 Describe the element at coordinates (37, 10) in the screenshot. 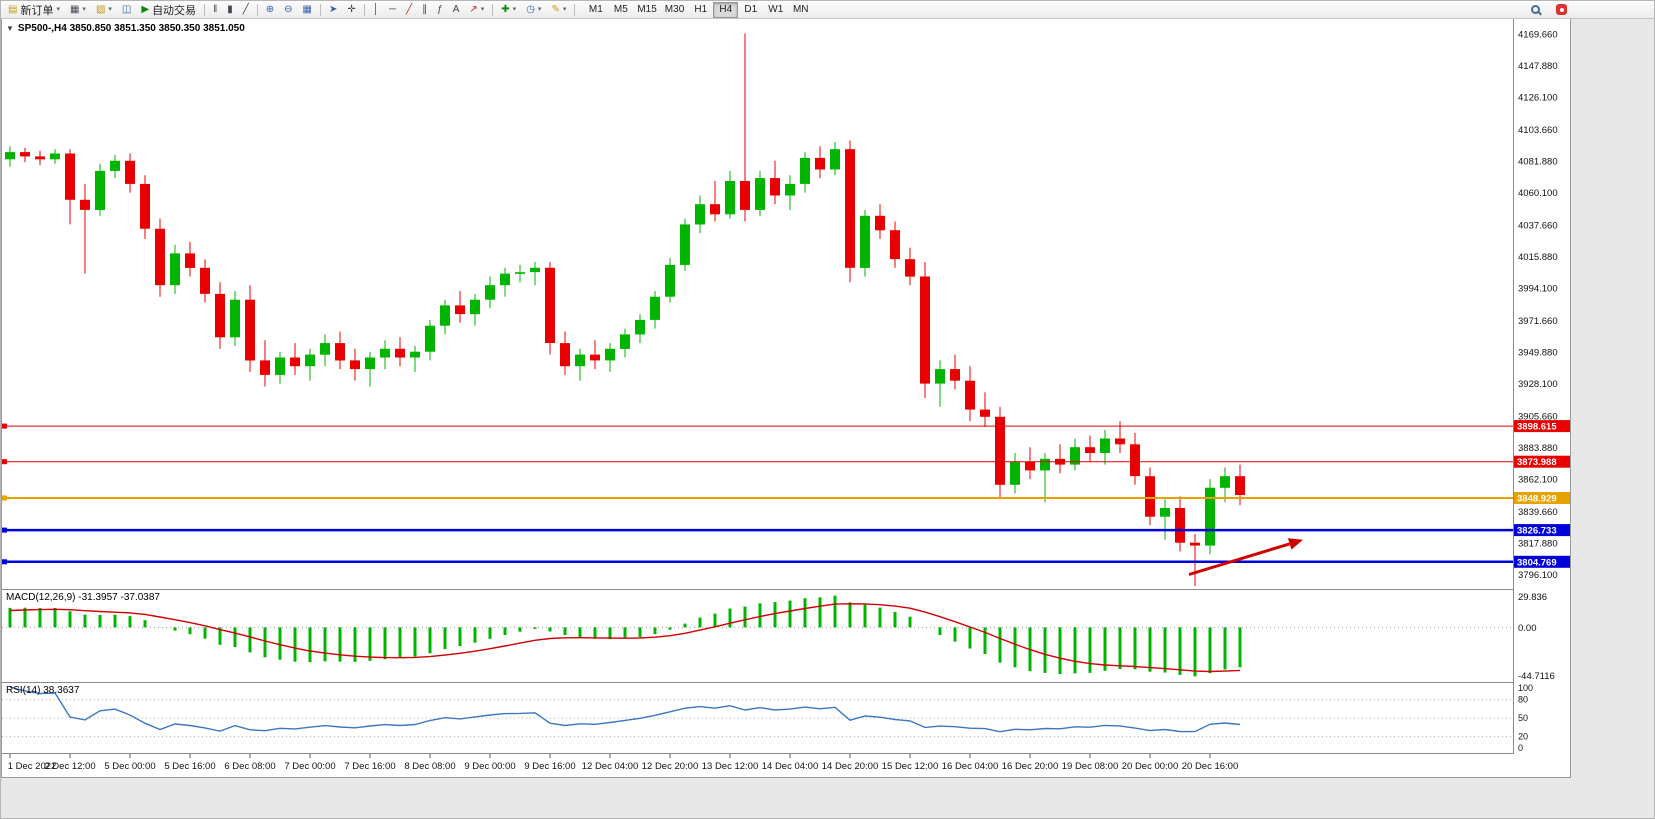

I see `new-order-label: 新订单` at that location.